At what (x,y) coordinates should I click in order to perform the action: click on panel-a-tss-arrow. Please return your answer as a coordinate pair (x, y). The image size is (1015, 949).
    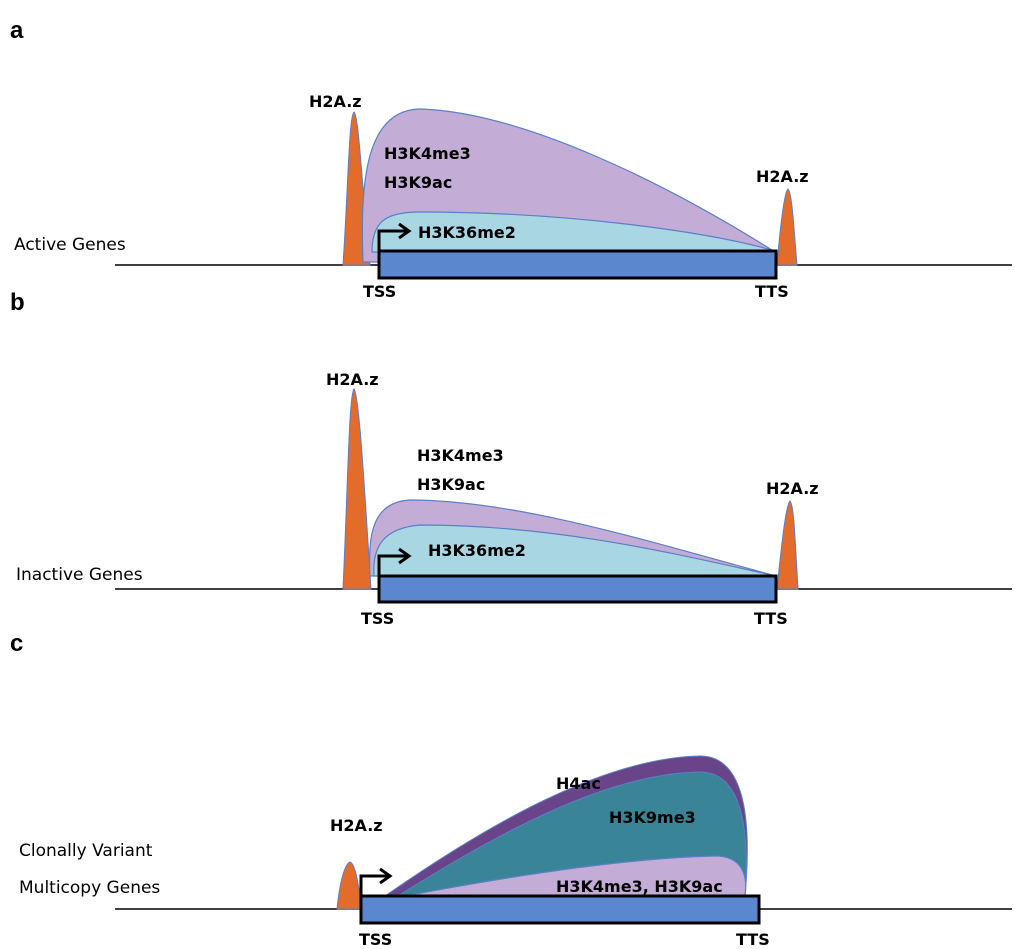
    Looking at the image, I should click on (392, 240).